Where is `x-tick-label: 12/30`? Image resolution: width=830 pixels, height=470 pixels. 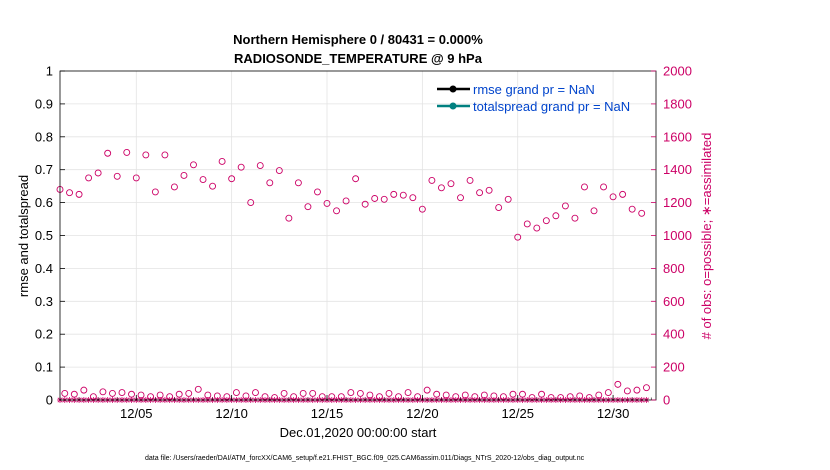
x-tick-label: 12/30 is located at coordinates (613, 413).